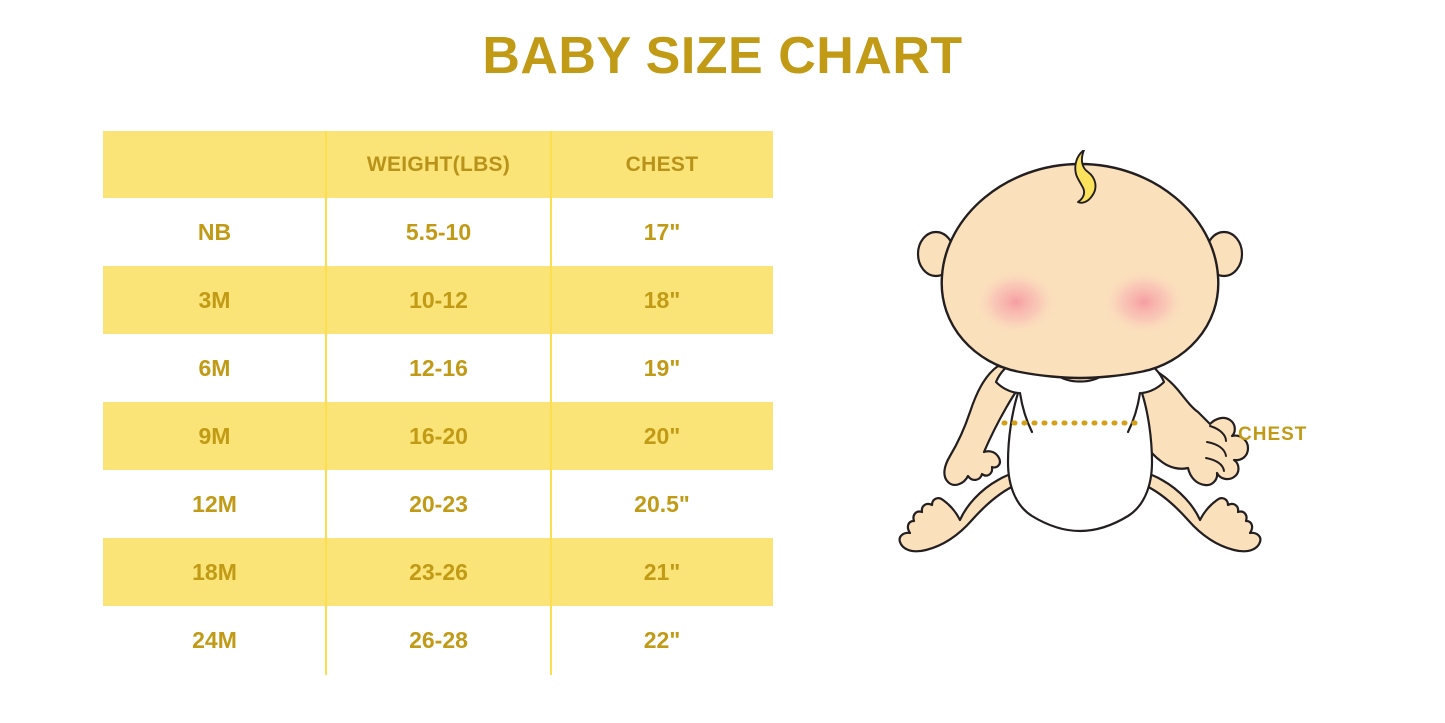 The width and height of the screenshot is (1445, 723). I want to click on table-row: 3M 10-12 18", so click(438, 300).